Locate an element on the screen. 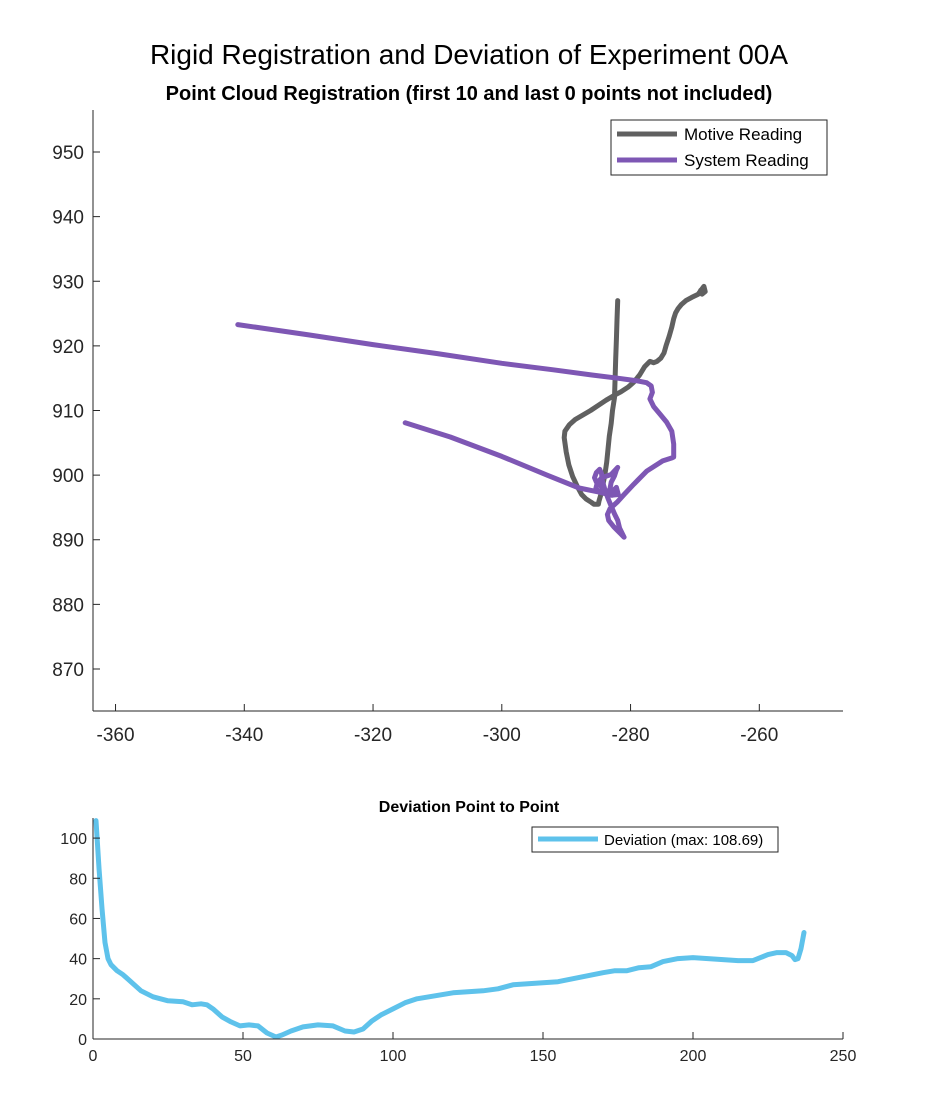 The width and height of the screenshot is (938, 1094). deviation-y-tick-label: 100 is located at coordinates (73, 839).